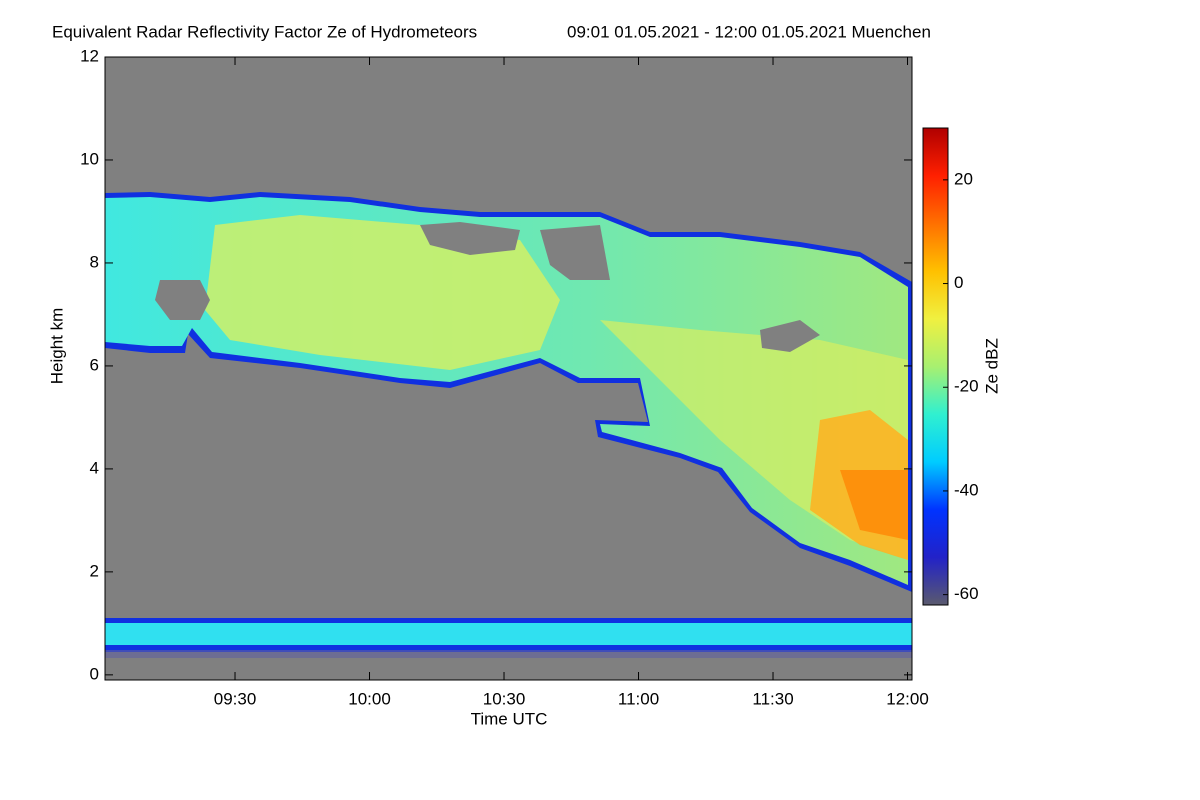 The height and width of the screenshot is (800, 1200). I want to click on y-tick-label: 12, so click(89, 55).